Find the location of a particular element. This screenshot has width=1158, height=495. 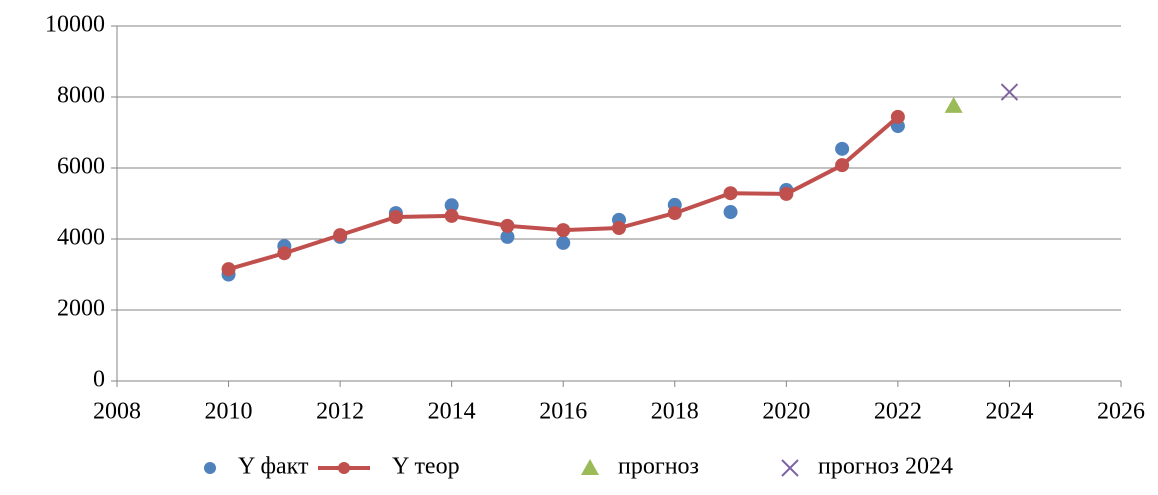

y-tick-label: 2000 is located at coordinates (81, 309).